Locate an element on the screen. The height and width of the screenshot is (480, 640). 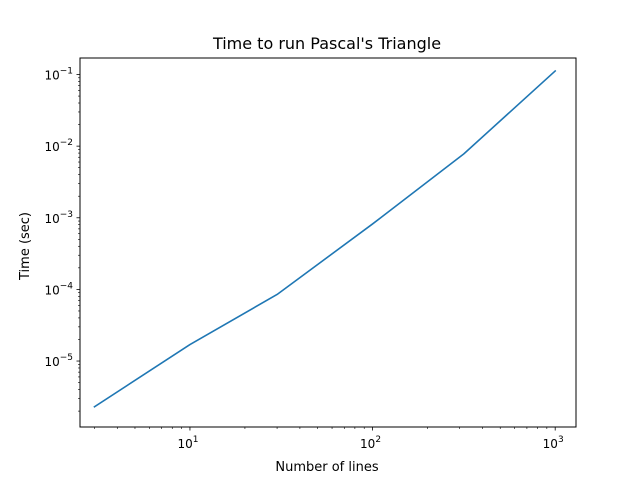
y-tick-label: 10⁻⁵ is located at coordinates (58, 361).